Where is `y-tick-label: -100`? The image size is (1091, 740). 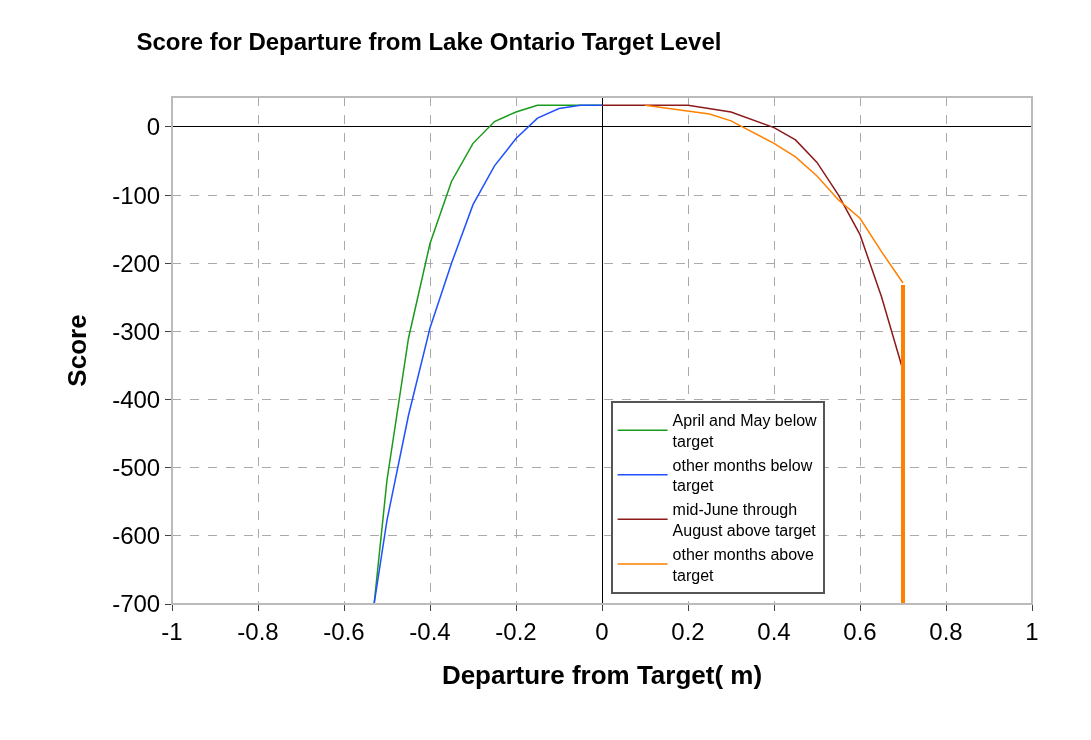 y-tick-label: -100 is located at coordinates (136, 195).